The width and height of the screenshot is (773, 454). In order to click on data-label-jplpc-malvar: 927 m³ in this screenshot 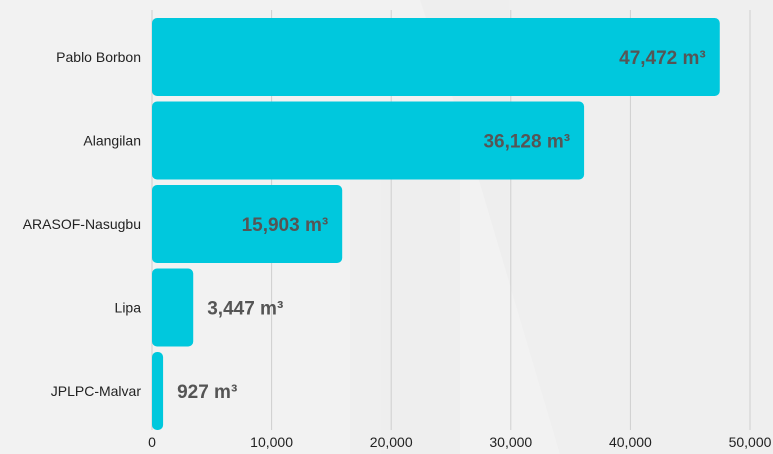, I will do `click(207, 392)`.